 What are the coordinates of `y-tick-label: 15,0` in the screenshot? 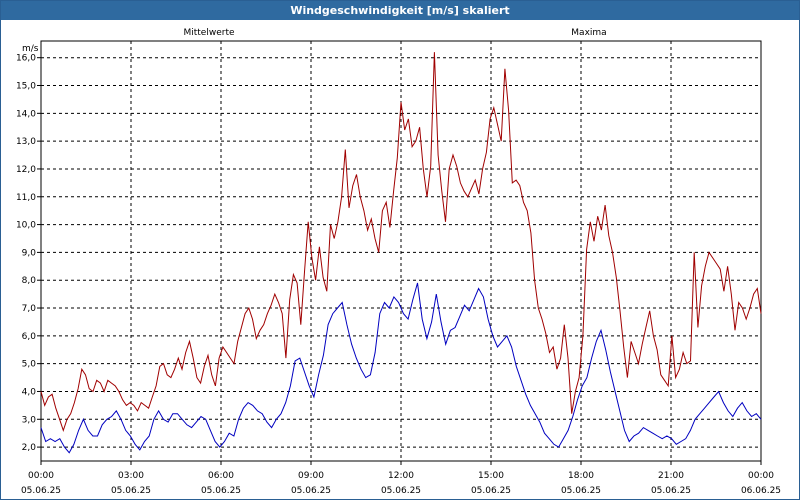 It's located at (26, 87).